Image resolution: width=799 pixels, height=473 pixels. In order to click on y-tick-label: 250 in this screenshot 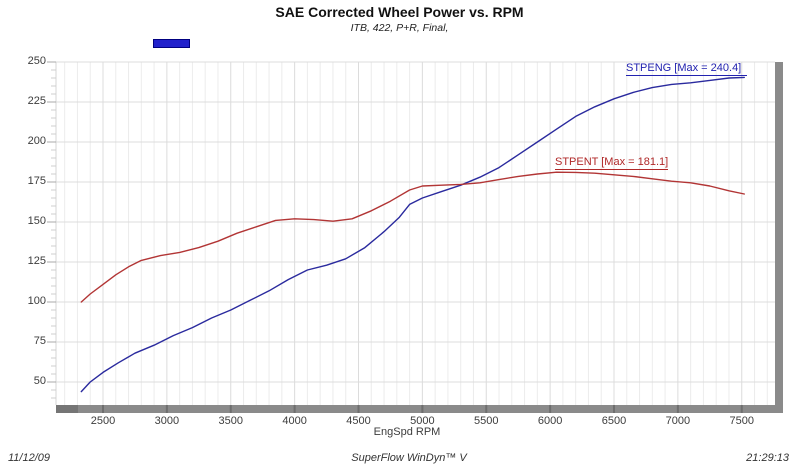, I will do `click(36, 61)`.